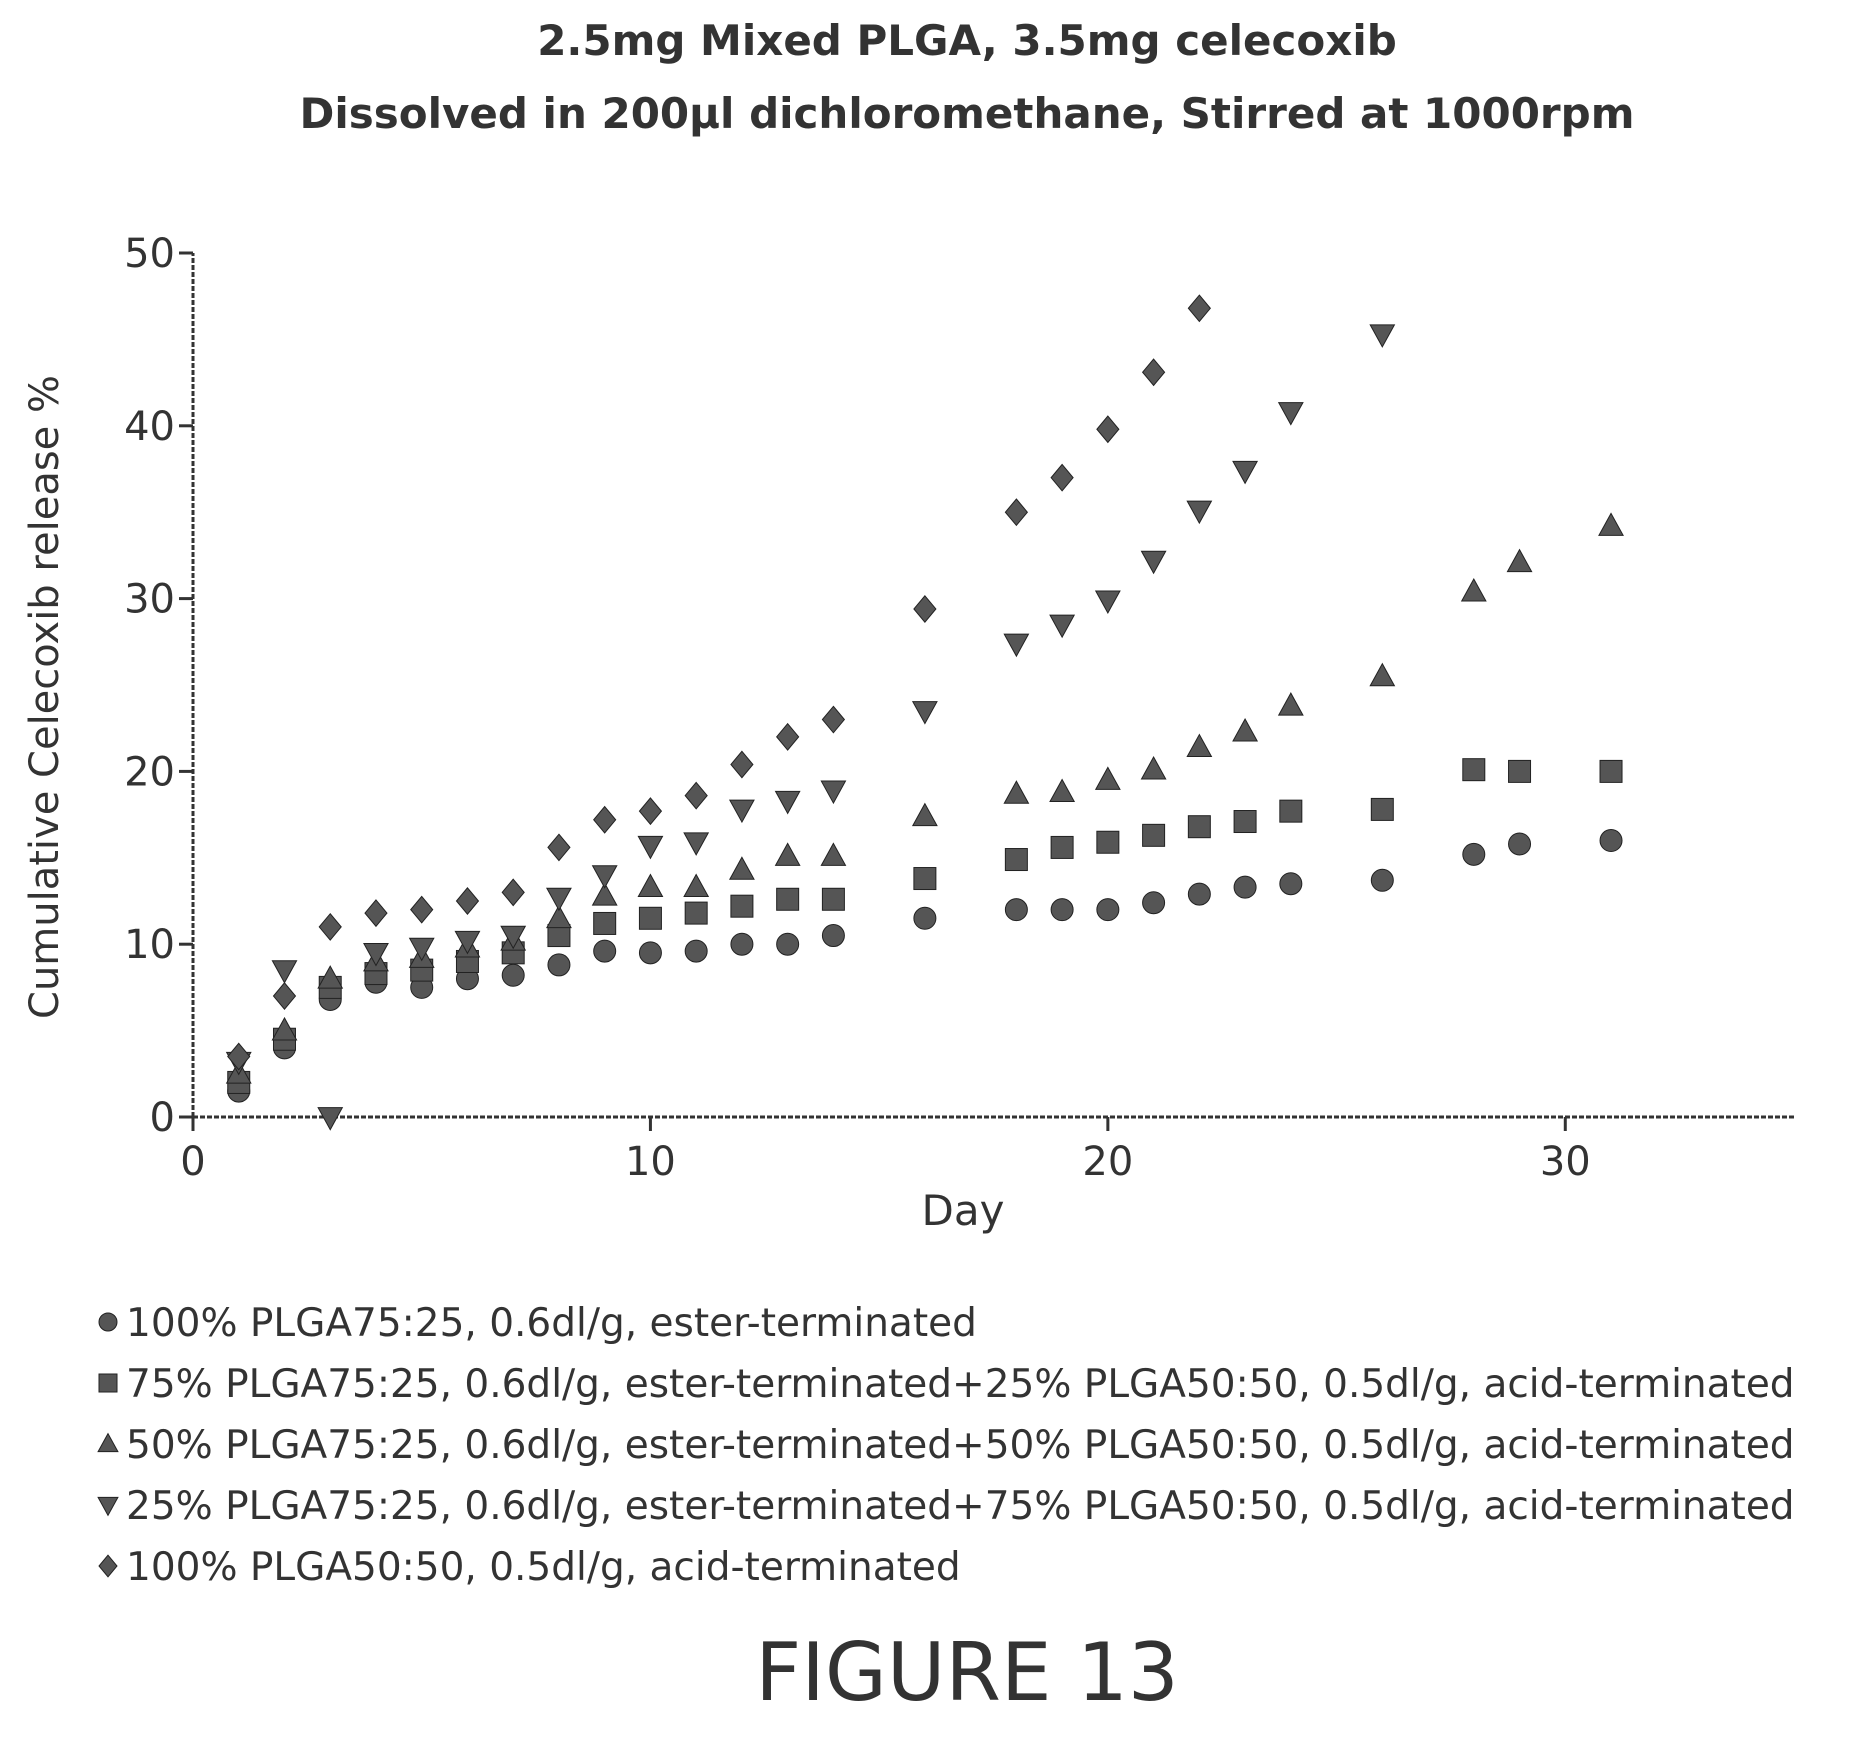  I want to click on y-tick-label: 20, so click(149, 772).